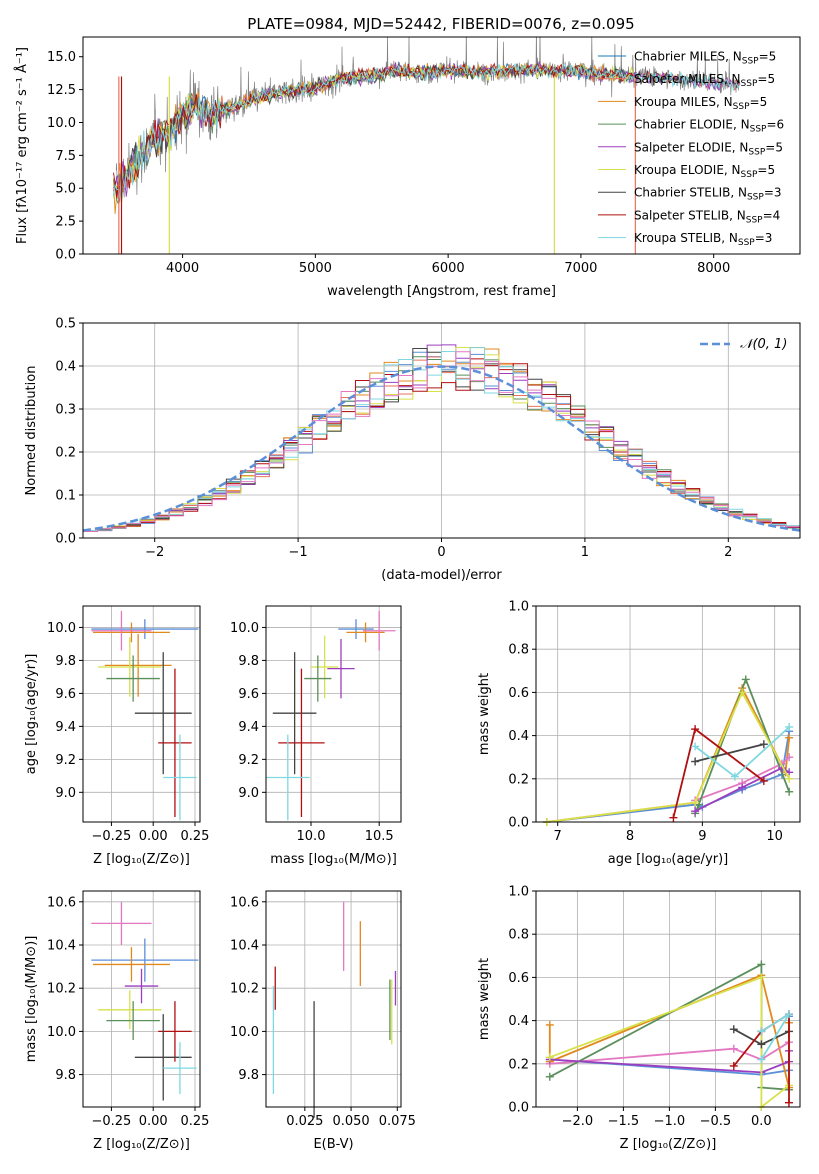 The width and height of the screenshot is (819, 1174). What do you see at coordinates (761, 1121) in the screenshot?
I see `x-tick-label: 0.0` at bounding box center [761, 1121].